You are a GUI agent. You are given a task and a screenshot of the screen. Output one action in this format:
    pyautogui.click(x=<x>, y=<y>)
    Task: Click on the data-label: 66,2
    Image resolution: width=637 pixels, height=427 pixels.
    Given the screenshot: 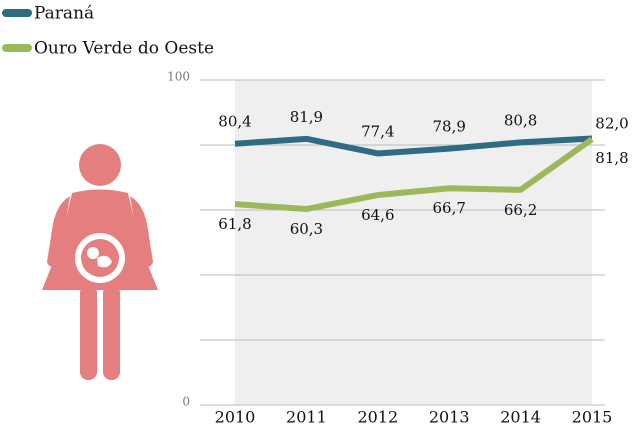 What is the action you would take?
    pyautogui.click(x=520, y=210)
    